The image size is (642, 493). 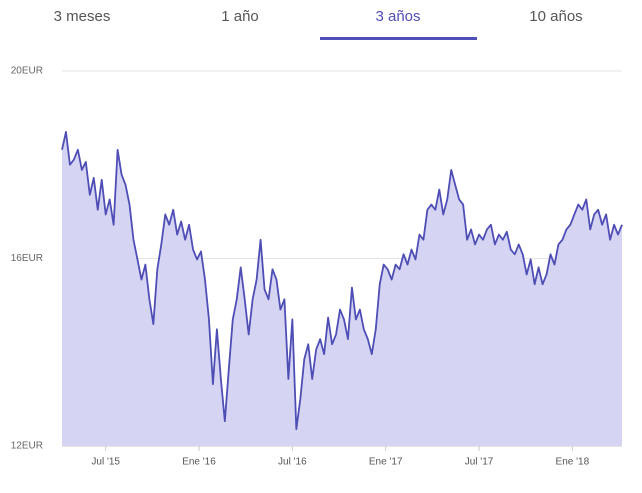 What do you see at coordinates (27, 446) in the screenshot?
I see `y-tick-label: 12EUR` at bounding box center [27, 446].